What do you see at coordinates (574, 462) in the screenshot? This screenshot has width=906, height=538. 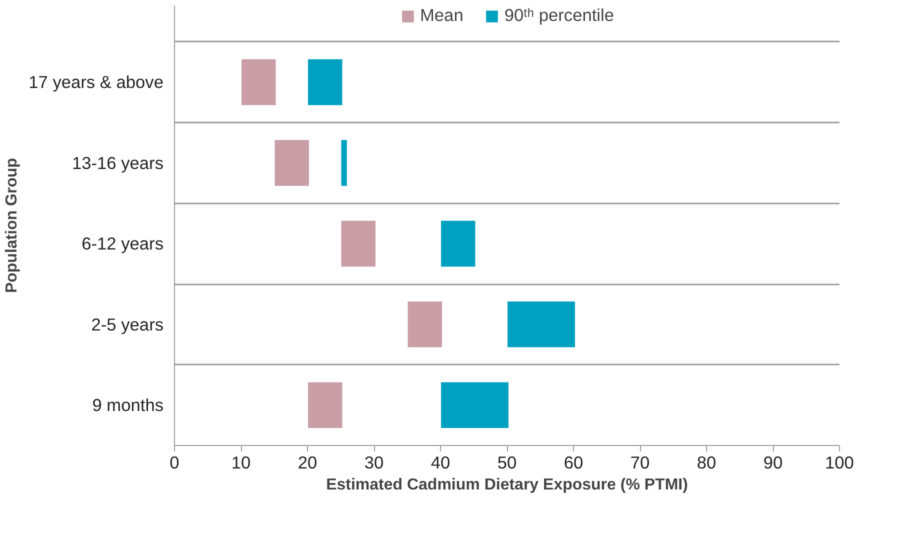 I see `x-tick-label: 60` at bounding box center [574, 462].